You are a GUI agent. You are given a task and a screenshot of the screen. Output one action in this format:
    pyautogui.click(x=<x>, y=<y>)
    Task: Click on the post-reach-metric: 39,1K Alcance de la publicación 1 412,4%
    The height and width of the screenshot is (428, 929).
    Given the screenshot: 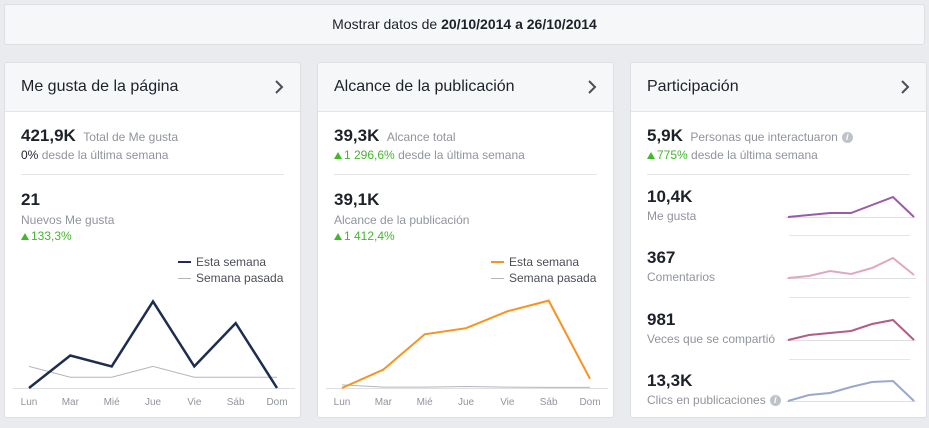 What is the action you would take?
    pyautogui.click(x=401, y=216)
    